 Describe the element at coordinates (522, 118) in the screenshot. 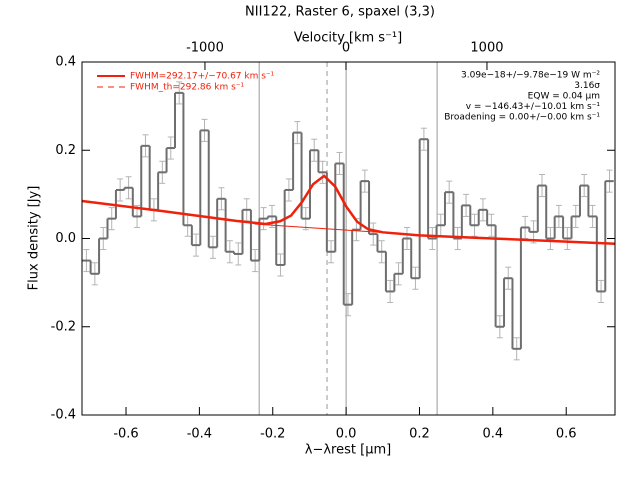

I see `annotation: Broadening = 0.00+/−0.00 km s⁻¹` at that location.